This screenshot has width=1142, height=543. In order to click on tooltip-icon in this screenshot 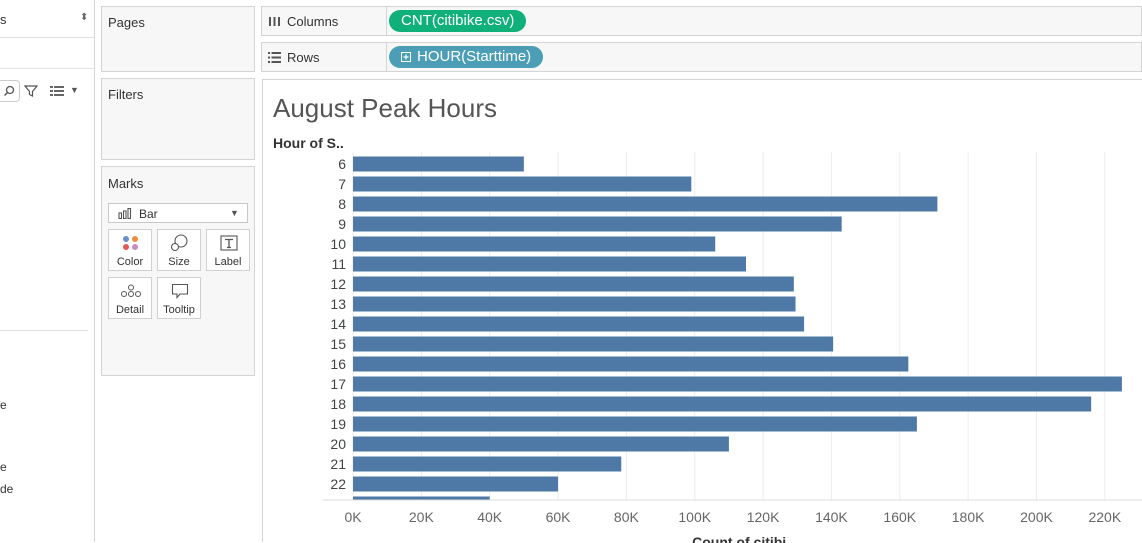, I will do `click(180, 291)`.